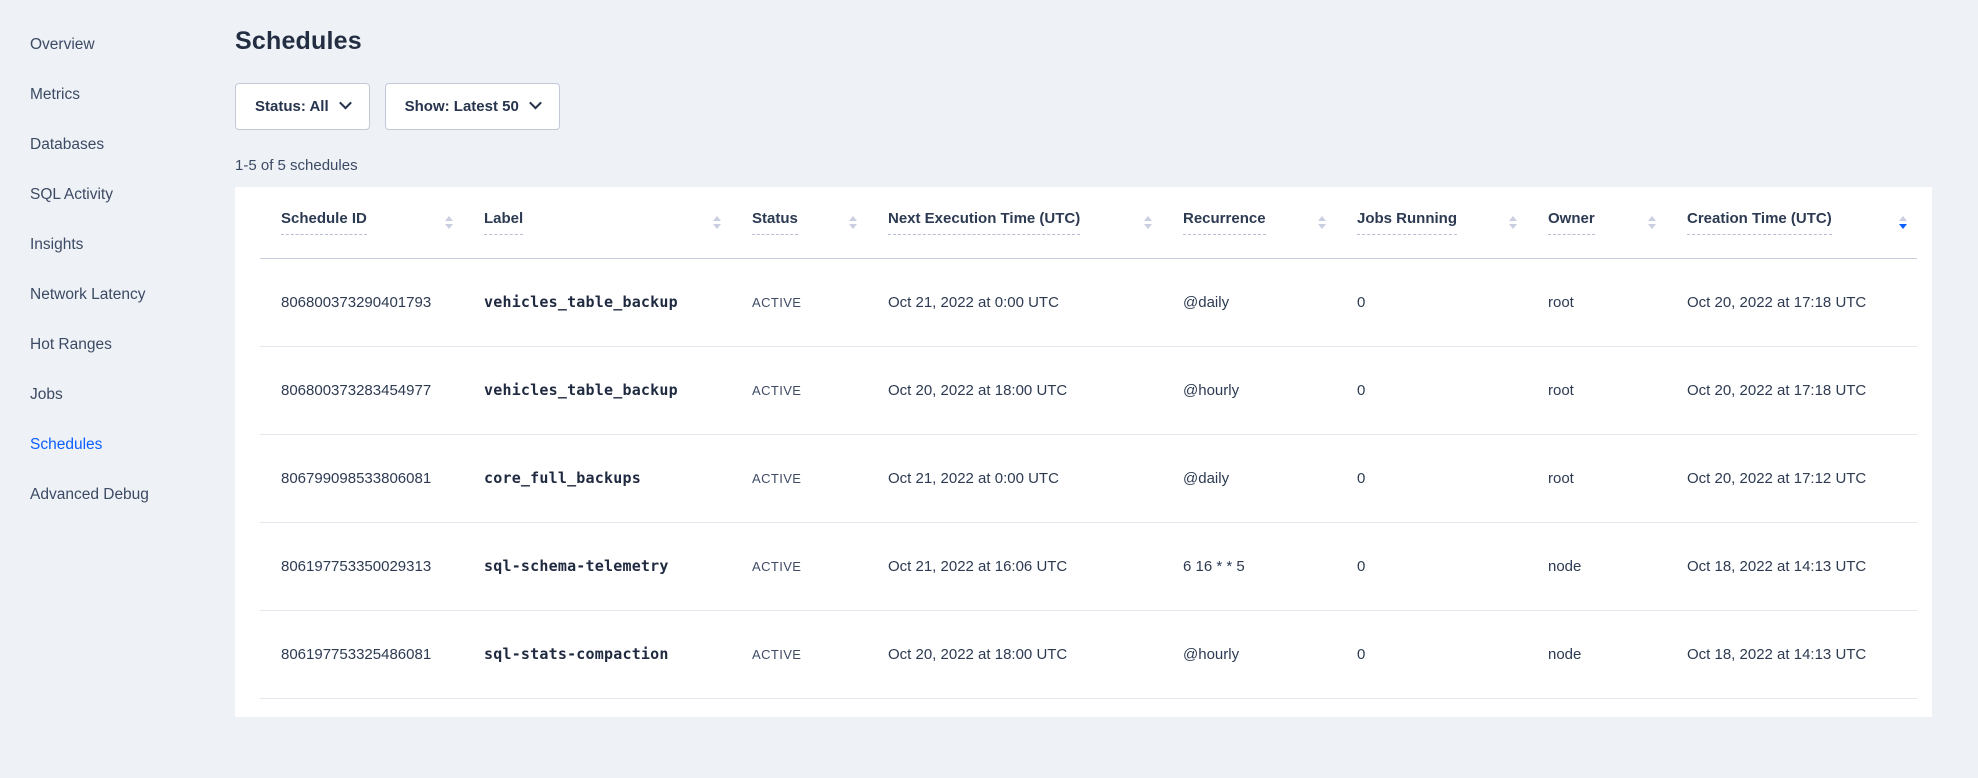 The height and width of the screenshot is (778, 1978). What do you see at coordinates (89, 494) in the screenshot?
I see `sidebar-item-advanced-debug: Advanced Debug` at bounding box center [89, 494].